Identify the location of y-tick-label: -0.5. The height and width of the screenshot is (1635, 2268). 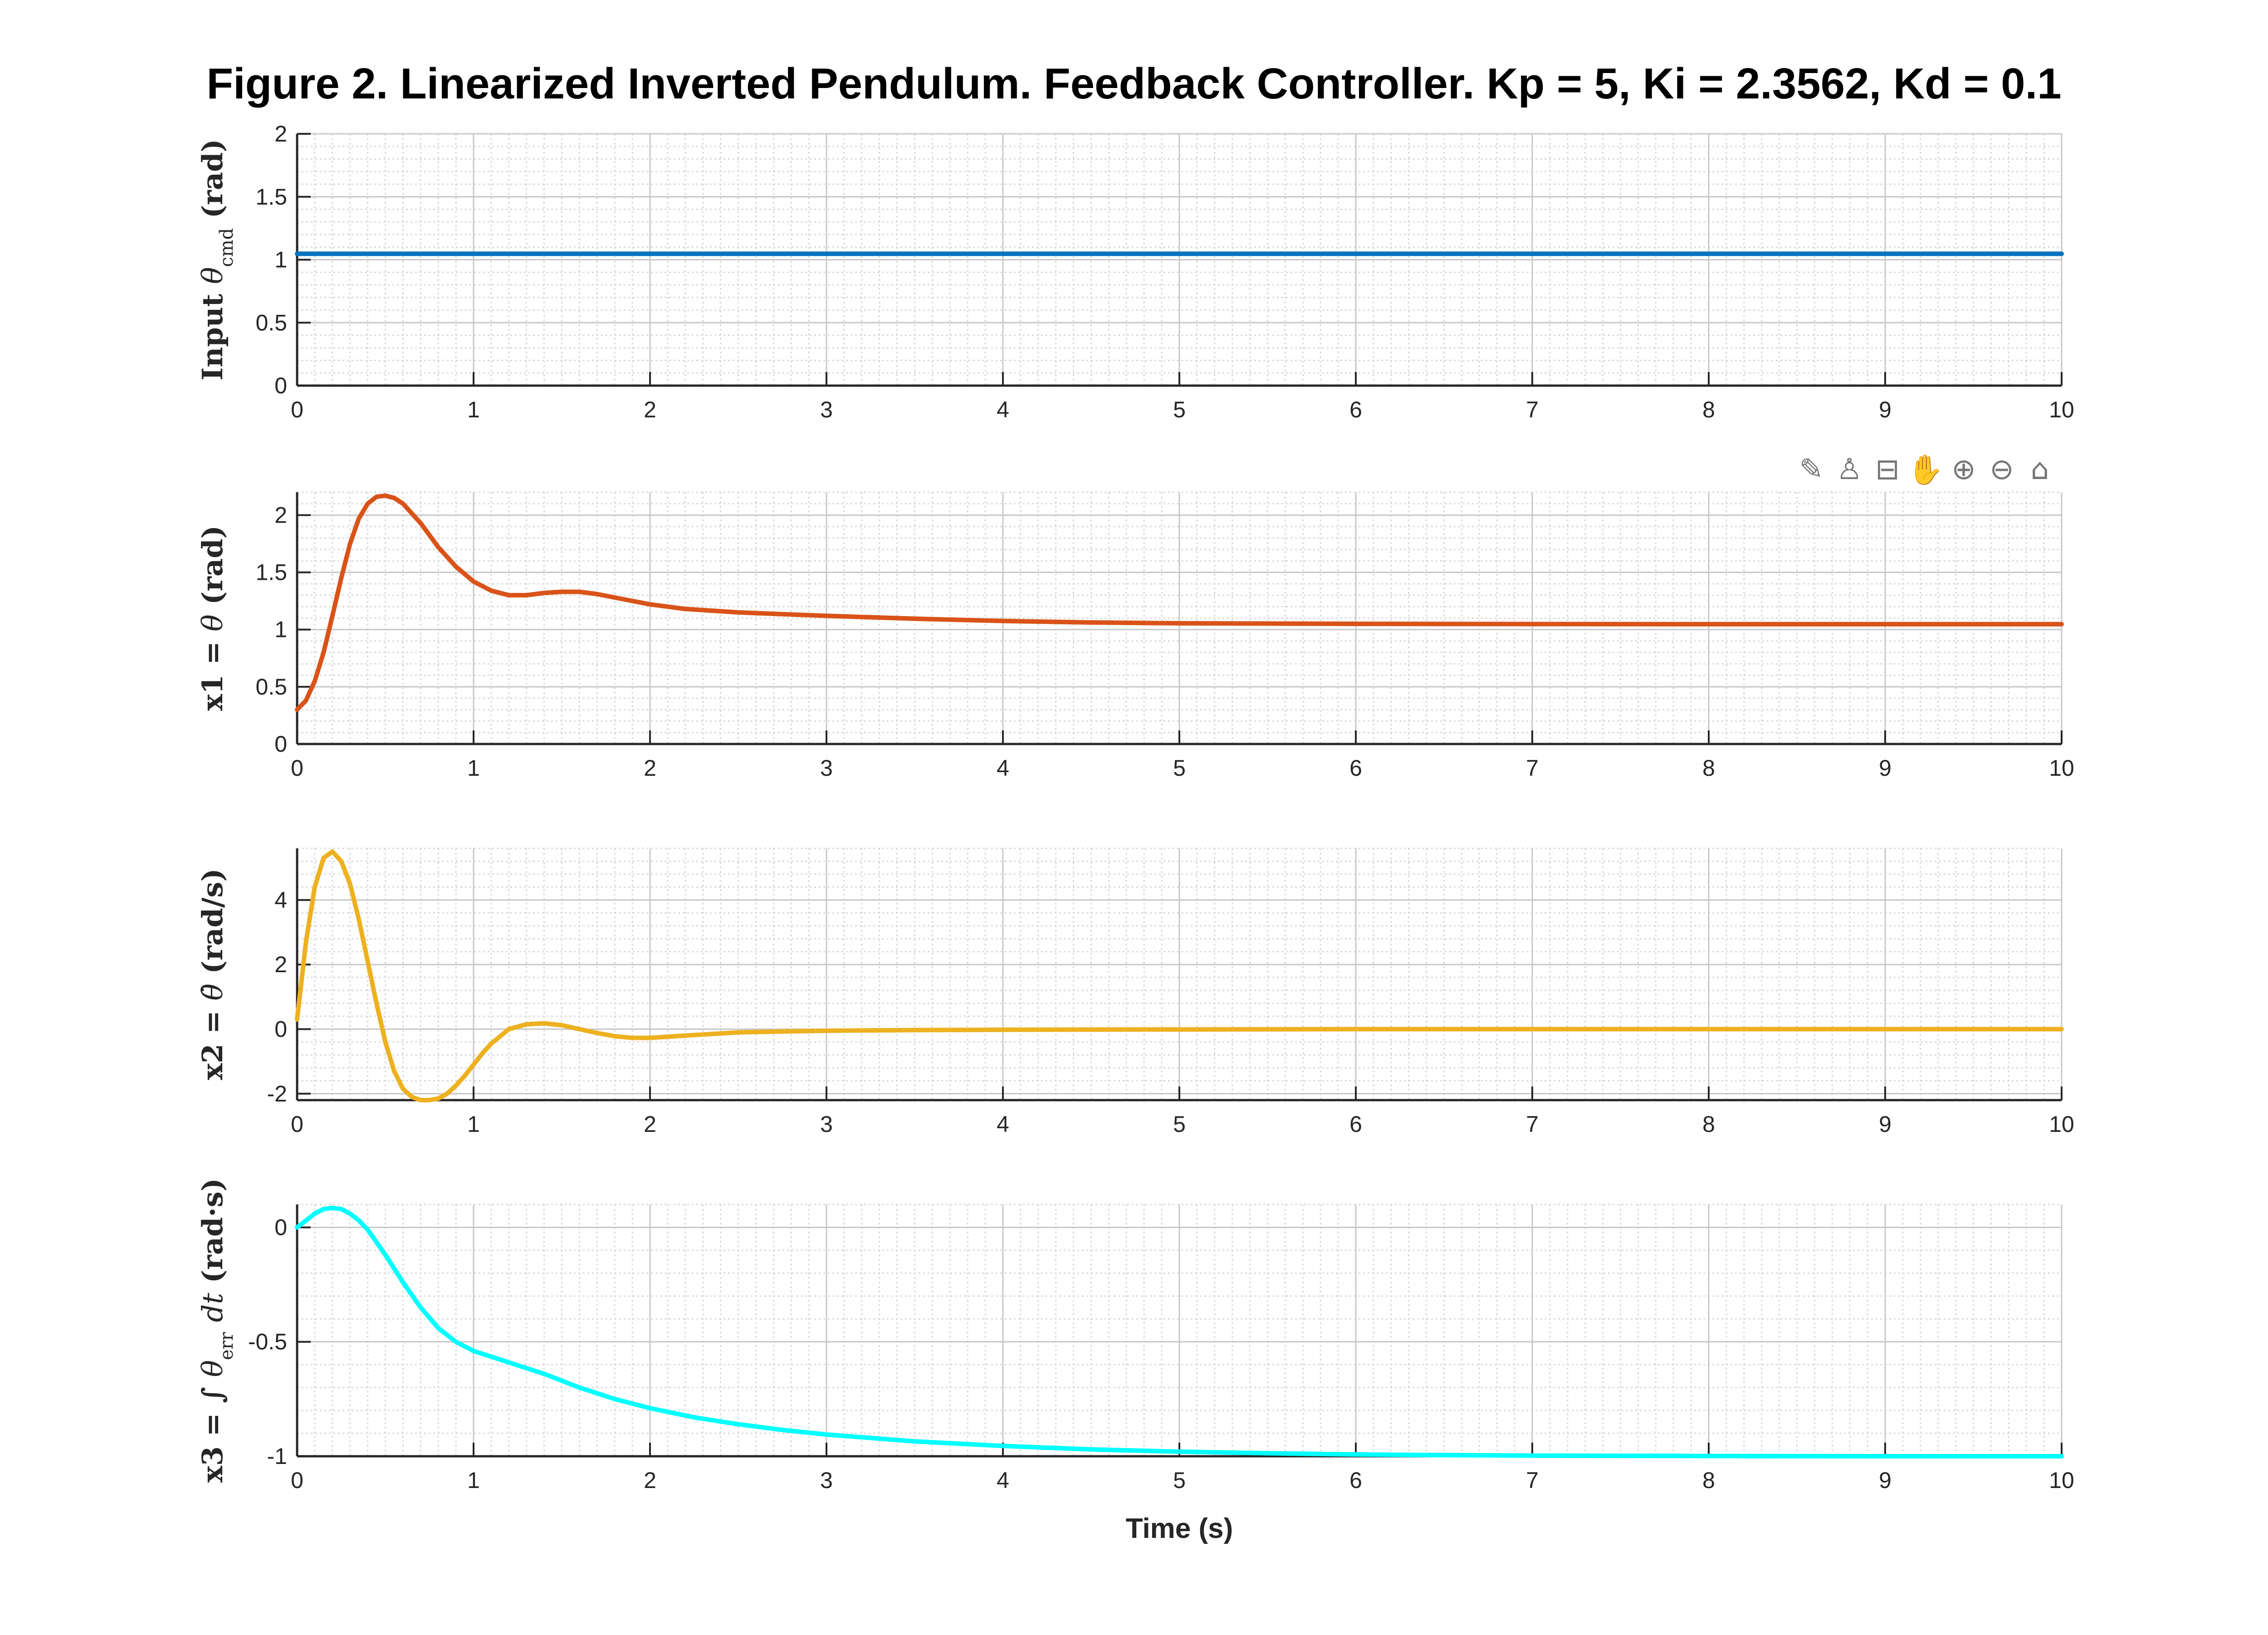
(268, 1342).